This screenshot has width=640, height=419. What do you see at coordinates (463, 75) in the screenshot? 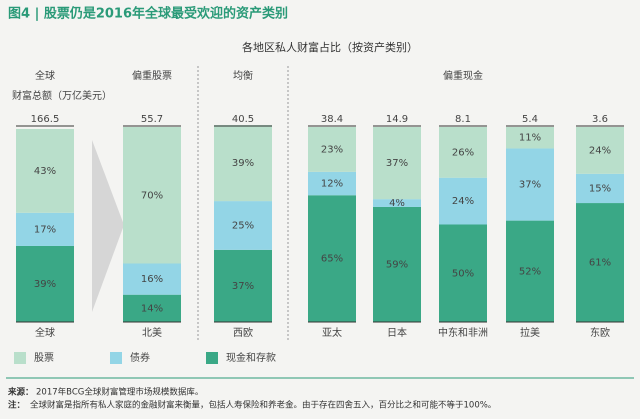
I see `group-label: 偏重现金` at bounding box center [463, 75].